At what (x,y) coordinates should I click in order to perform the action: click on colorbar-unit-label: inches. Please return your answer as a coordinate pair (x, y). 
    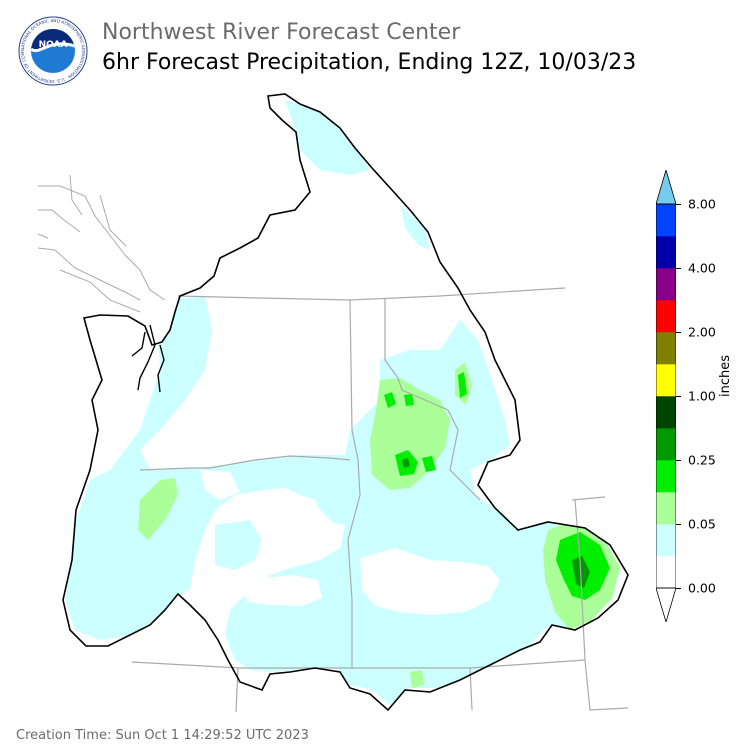
    Looking at the image, I should click on (725, 375).